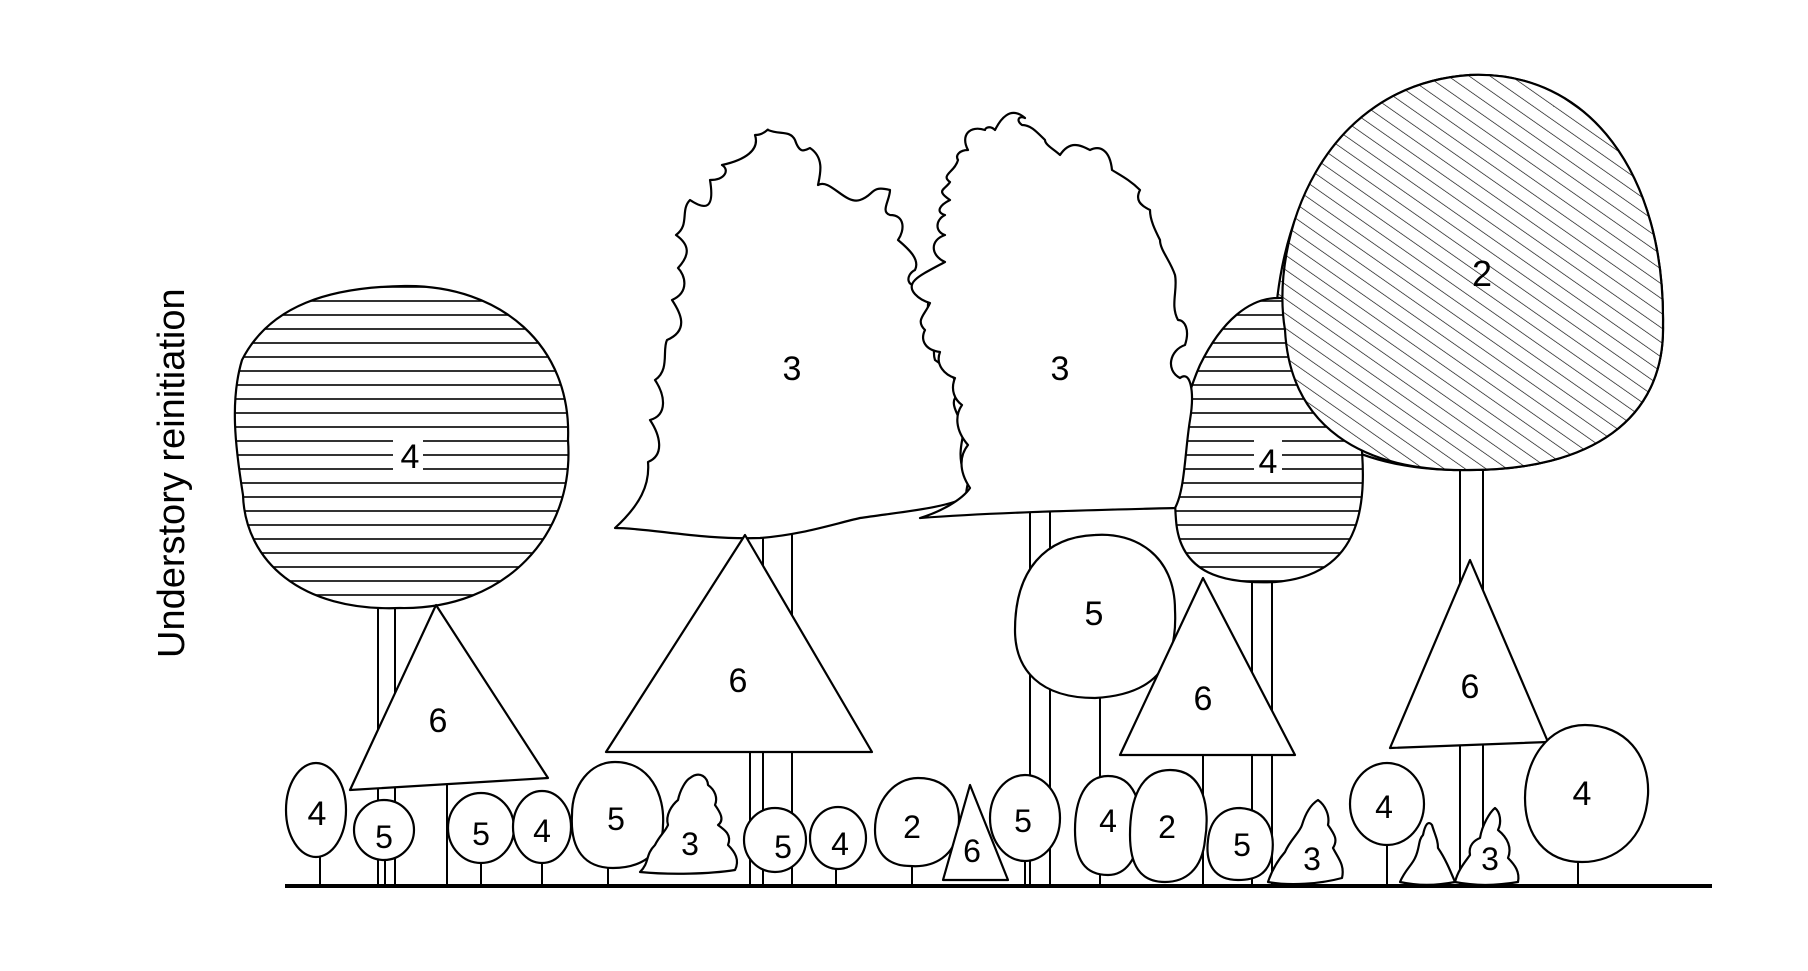 Image resolution: width=1808 pixels, height=971 pixels. I want to click on tree-c-label: 3, so click(1060, 369).